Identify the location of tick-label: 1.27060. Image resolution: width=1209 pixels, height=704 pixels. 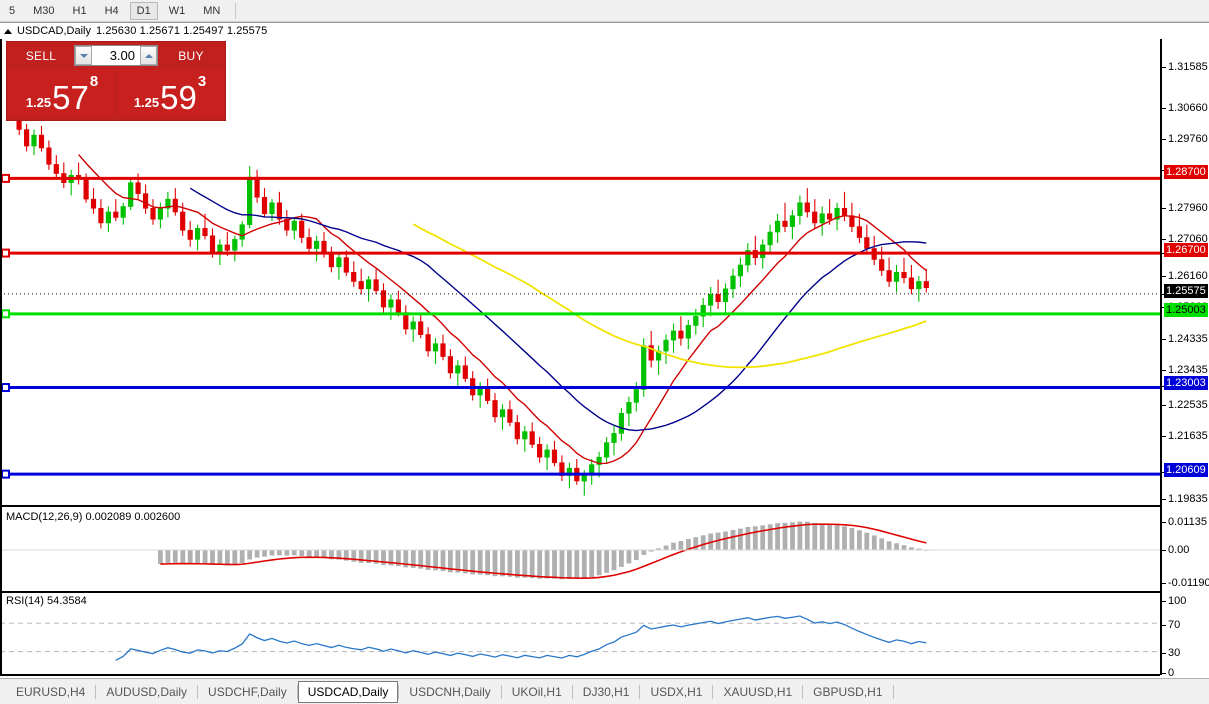
(1188, 239).